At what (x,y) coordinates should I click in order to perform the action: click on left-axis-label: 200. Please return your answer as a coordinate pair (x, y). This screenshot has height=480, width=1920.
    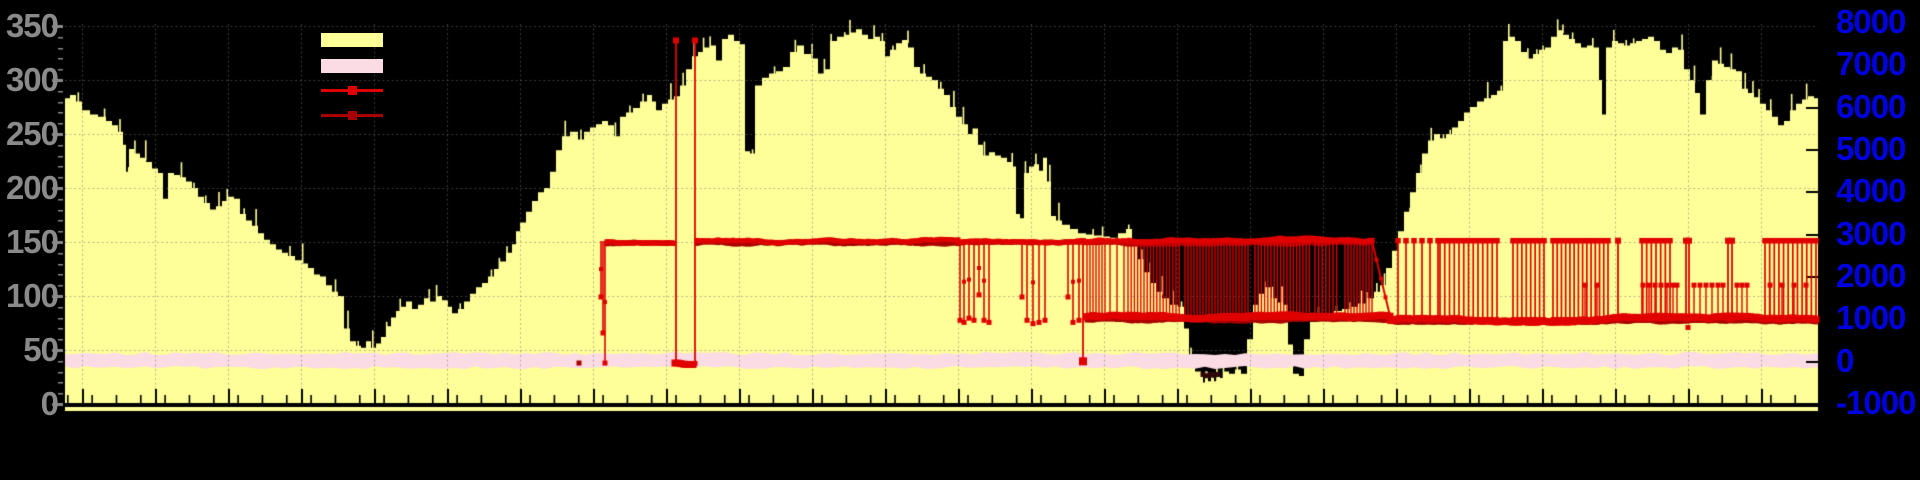
    Looking at the image, I should click on (32, 187).